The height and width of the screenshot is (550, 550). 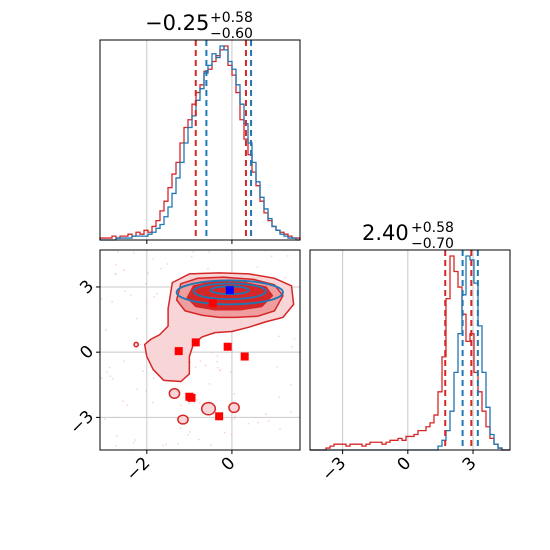 I want to click on joint-ytick-label: 0, so click(x=87, y=353).